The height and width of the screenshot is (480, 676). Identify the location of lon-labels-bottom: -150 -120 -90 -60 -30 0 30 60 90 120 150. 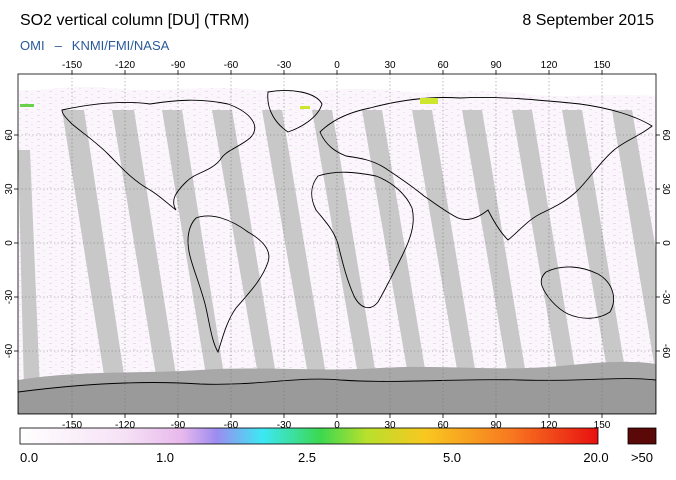
(336, 425).